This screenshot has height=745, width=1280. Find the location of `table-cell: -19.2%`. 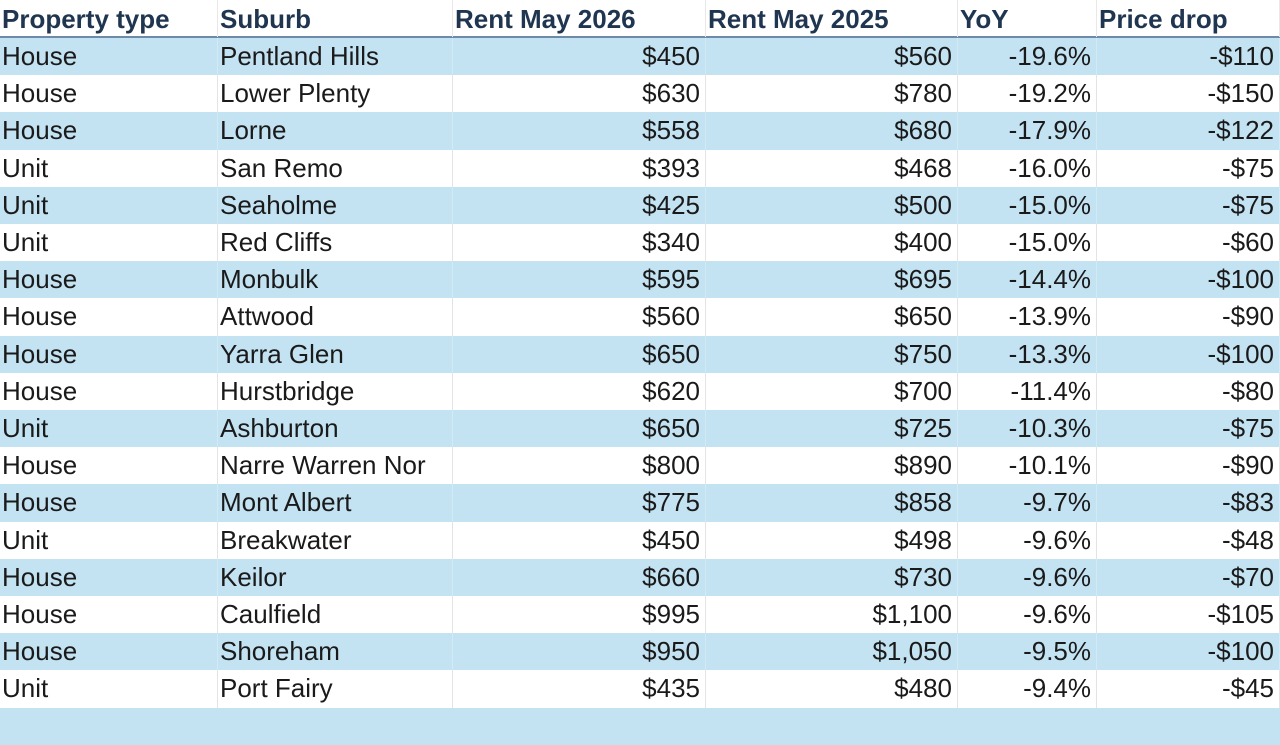

table-cell: -19.2% is located at coordinates (1027, 94).